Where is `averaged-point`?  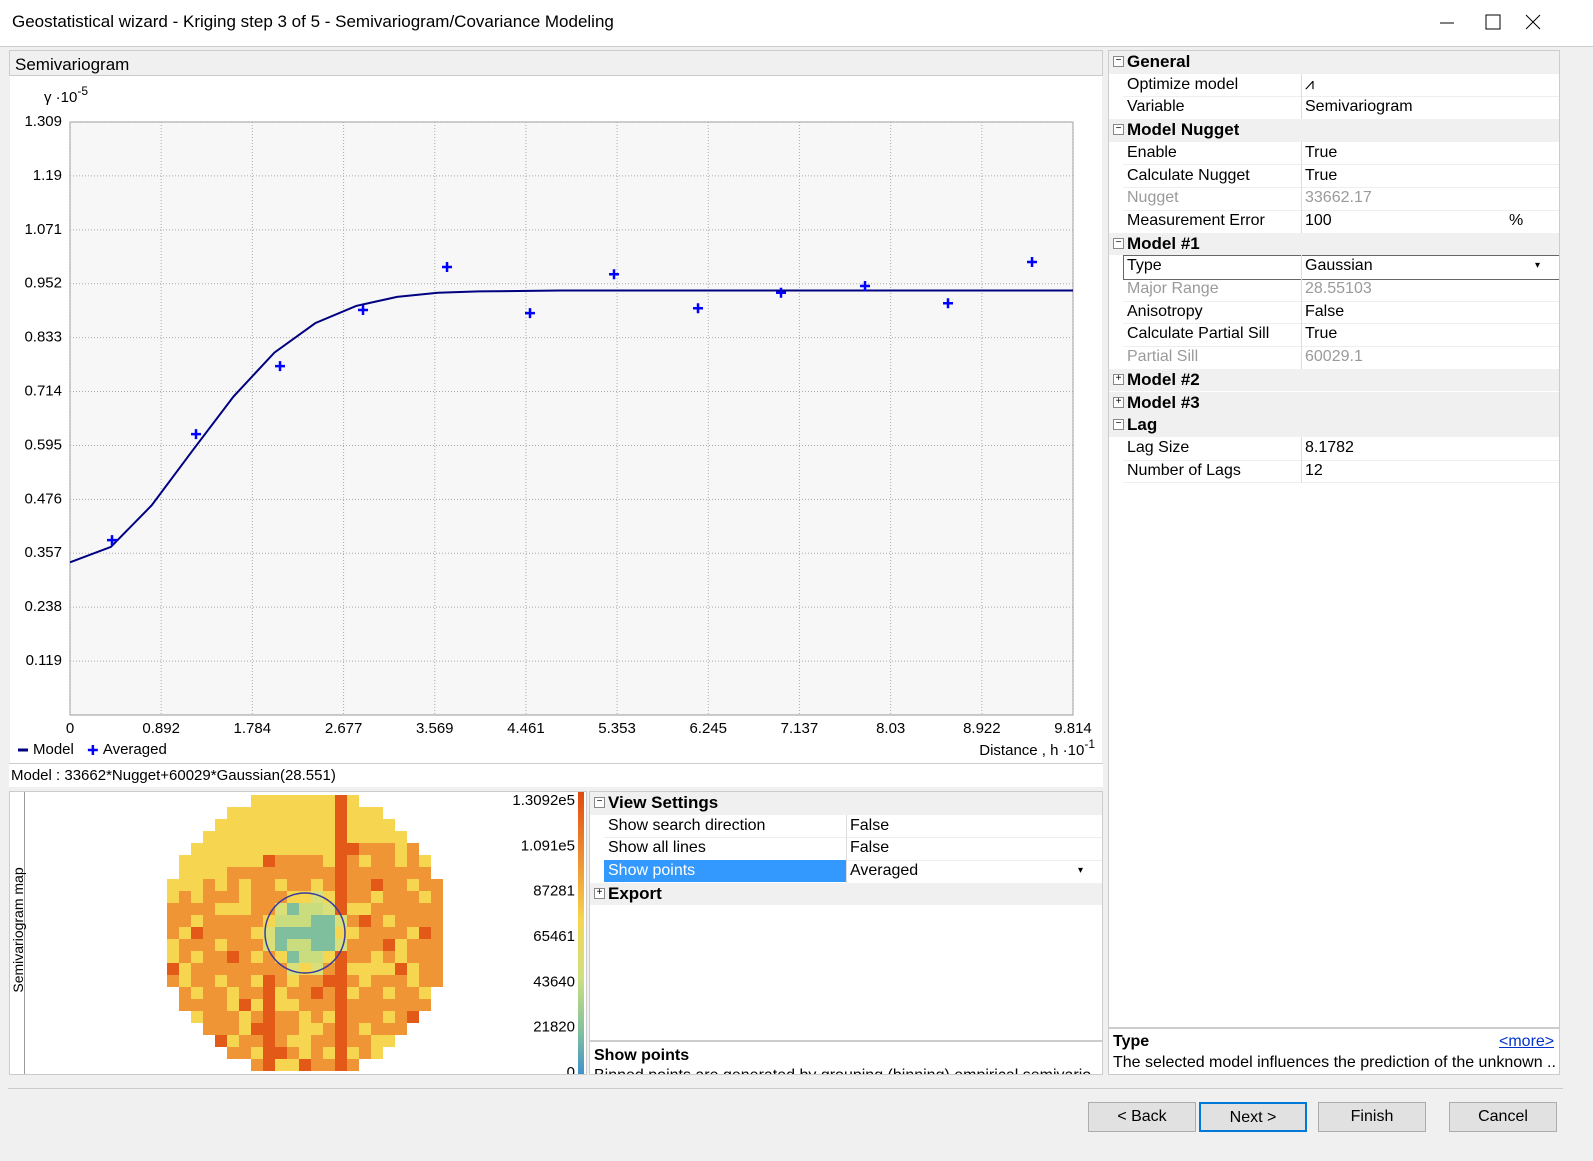
averaged-point is located at coordinates (1032, 261).